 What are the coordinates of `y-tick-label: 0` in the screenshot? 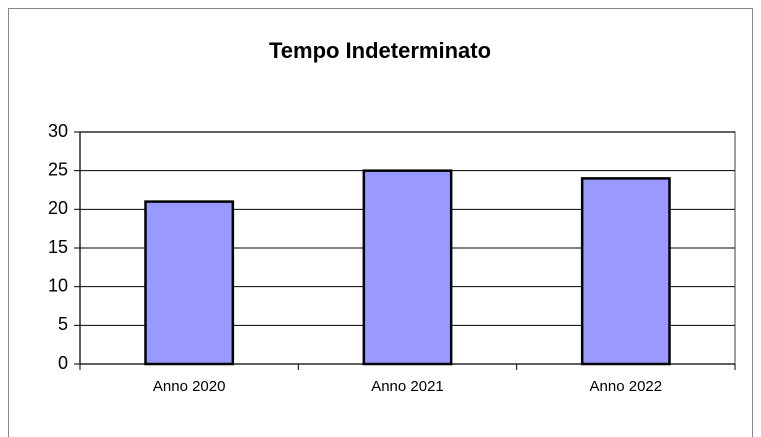 It's located at (63, 363).